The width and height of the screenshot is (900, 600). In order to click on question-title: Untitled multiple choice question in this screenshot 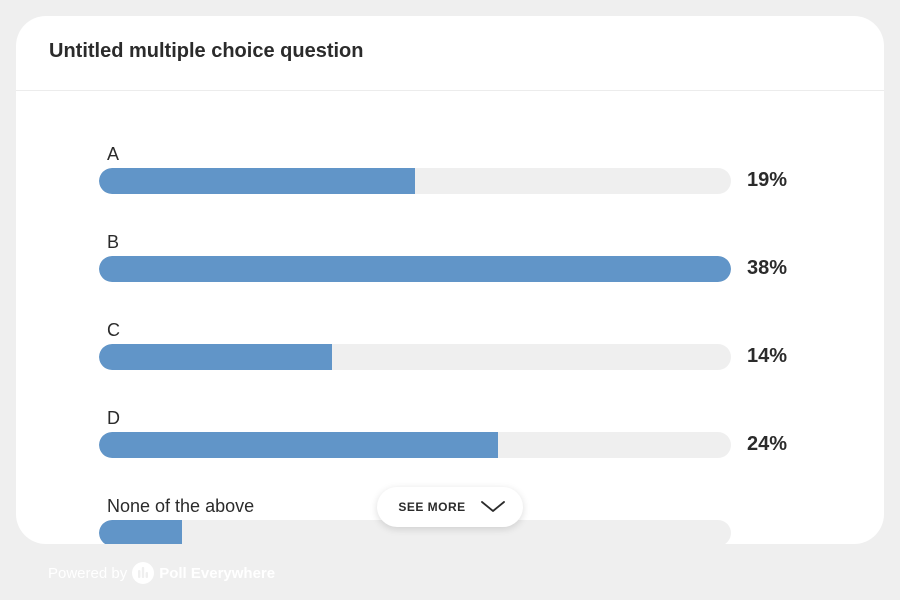, I will do `click(206, 50)`.